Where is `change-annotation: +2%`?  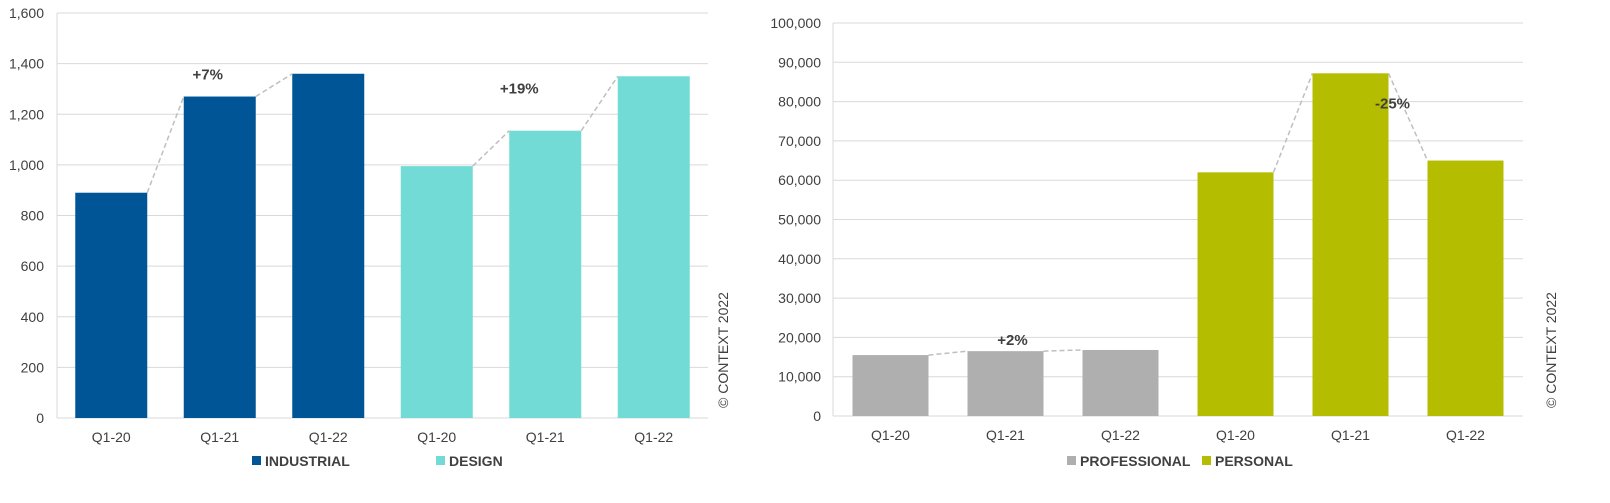 change-annotation: +2% is located at coordinates (1012, 340).